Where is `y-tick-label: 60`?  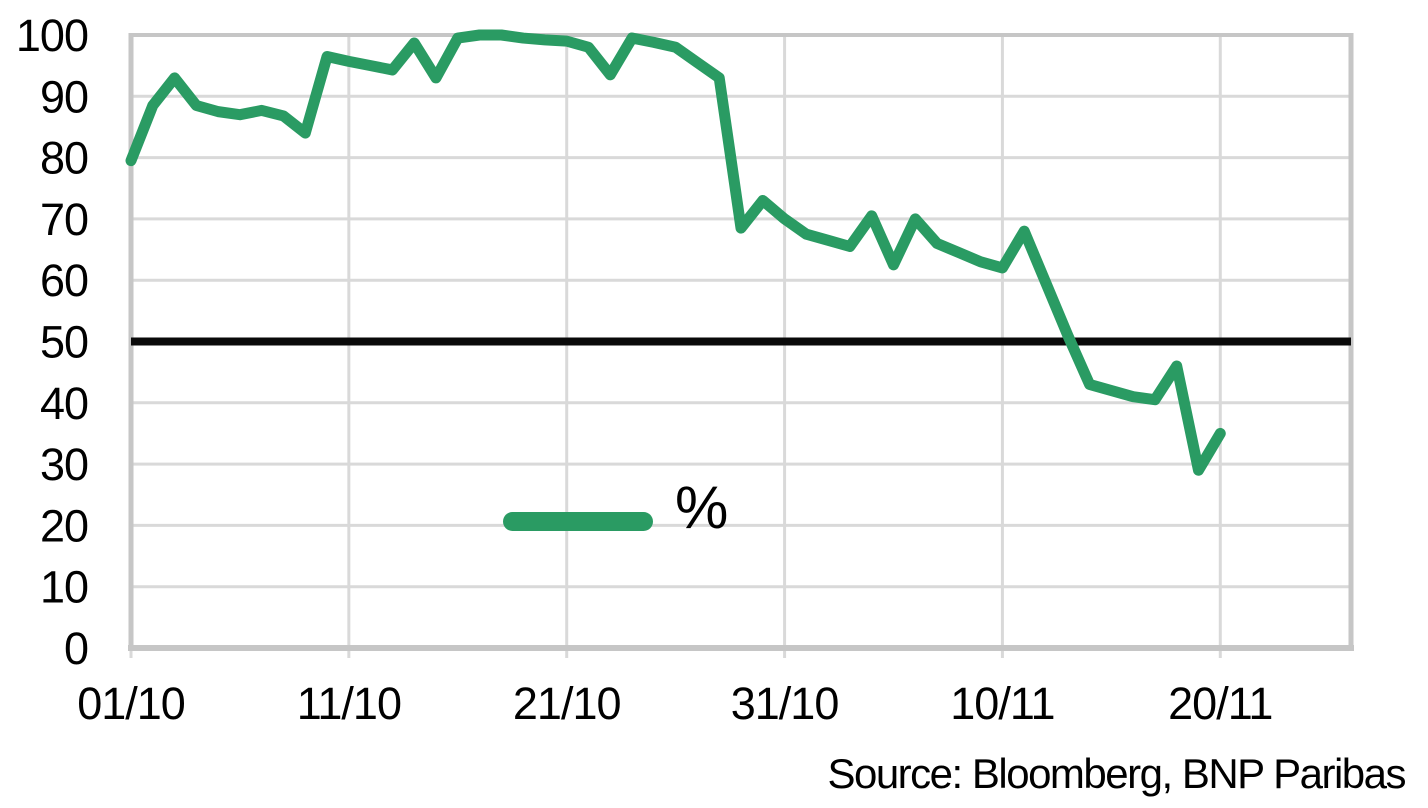 y-tick-label: 60 is located at coordinates (64, 280).